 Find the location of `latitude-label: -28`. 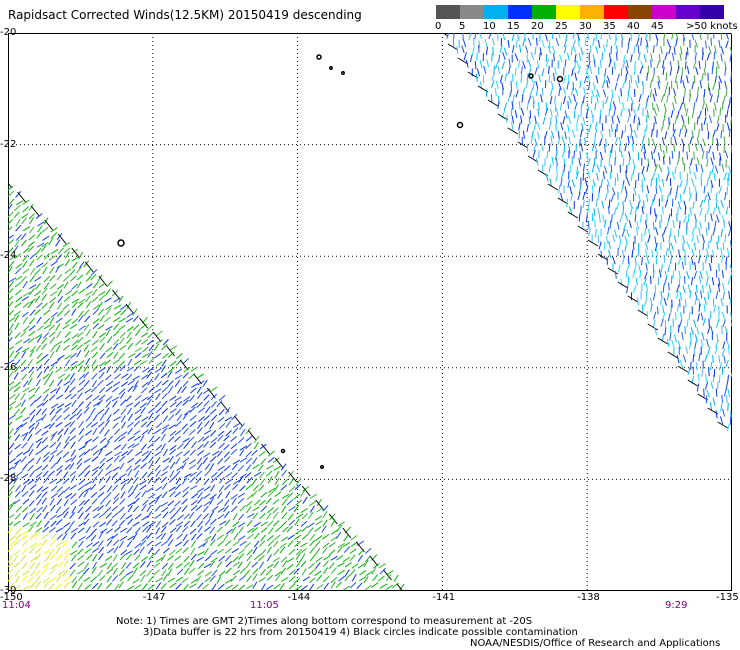

latitude-label: -28 is located at coordinates (8, 479).